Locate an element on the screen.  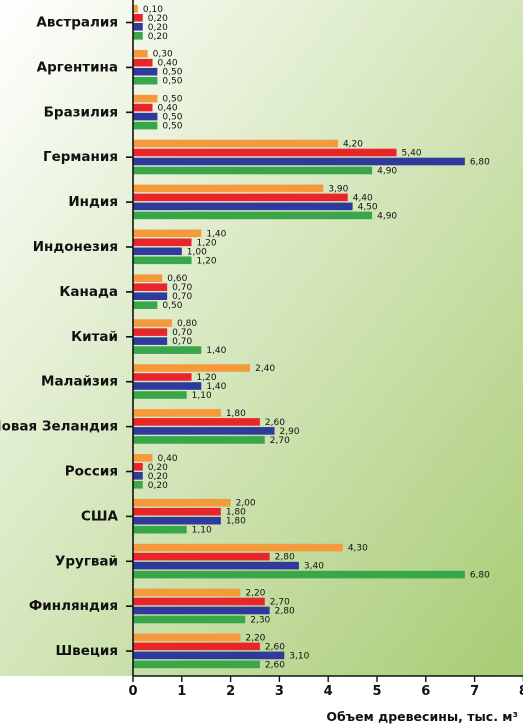
category-label: Германия is located at coordinates (80, 157).